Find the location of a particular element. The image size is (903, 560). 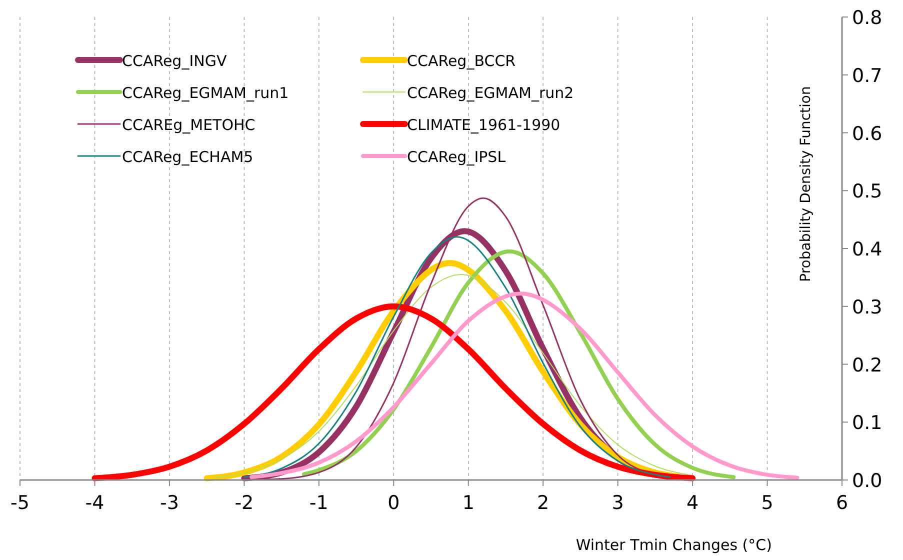

y-tick-label: 0.1 is located at coordinates (867, 423).